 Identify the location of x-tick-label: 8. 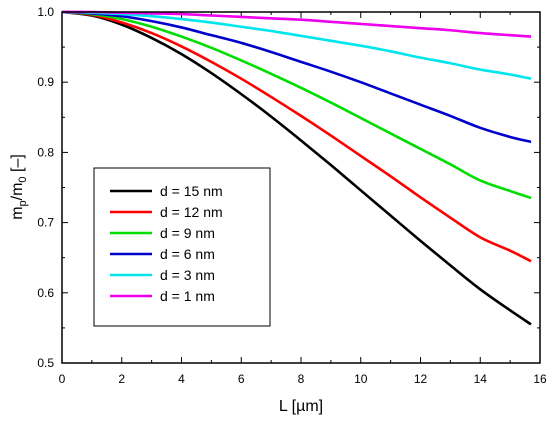
(301, 379).